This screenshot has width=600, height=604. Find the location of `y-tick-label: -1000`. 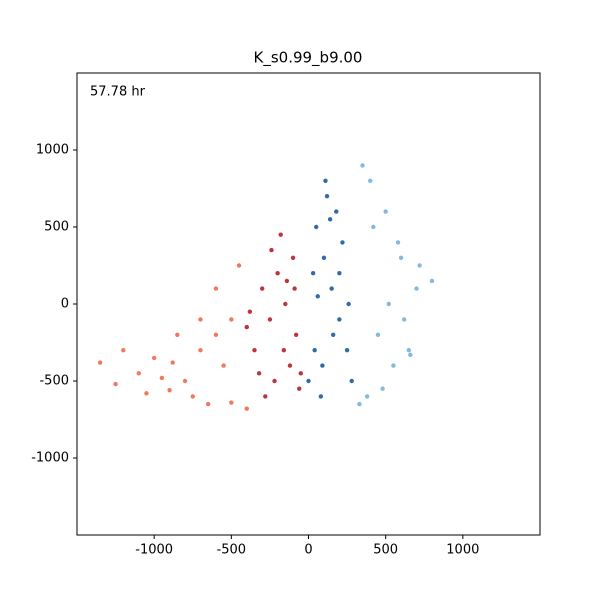

y-tick-label: -1000 is located at coordinates (50, 458).